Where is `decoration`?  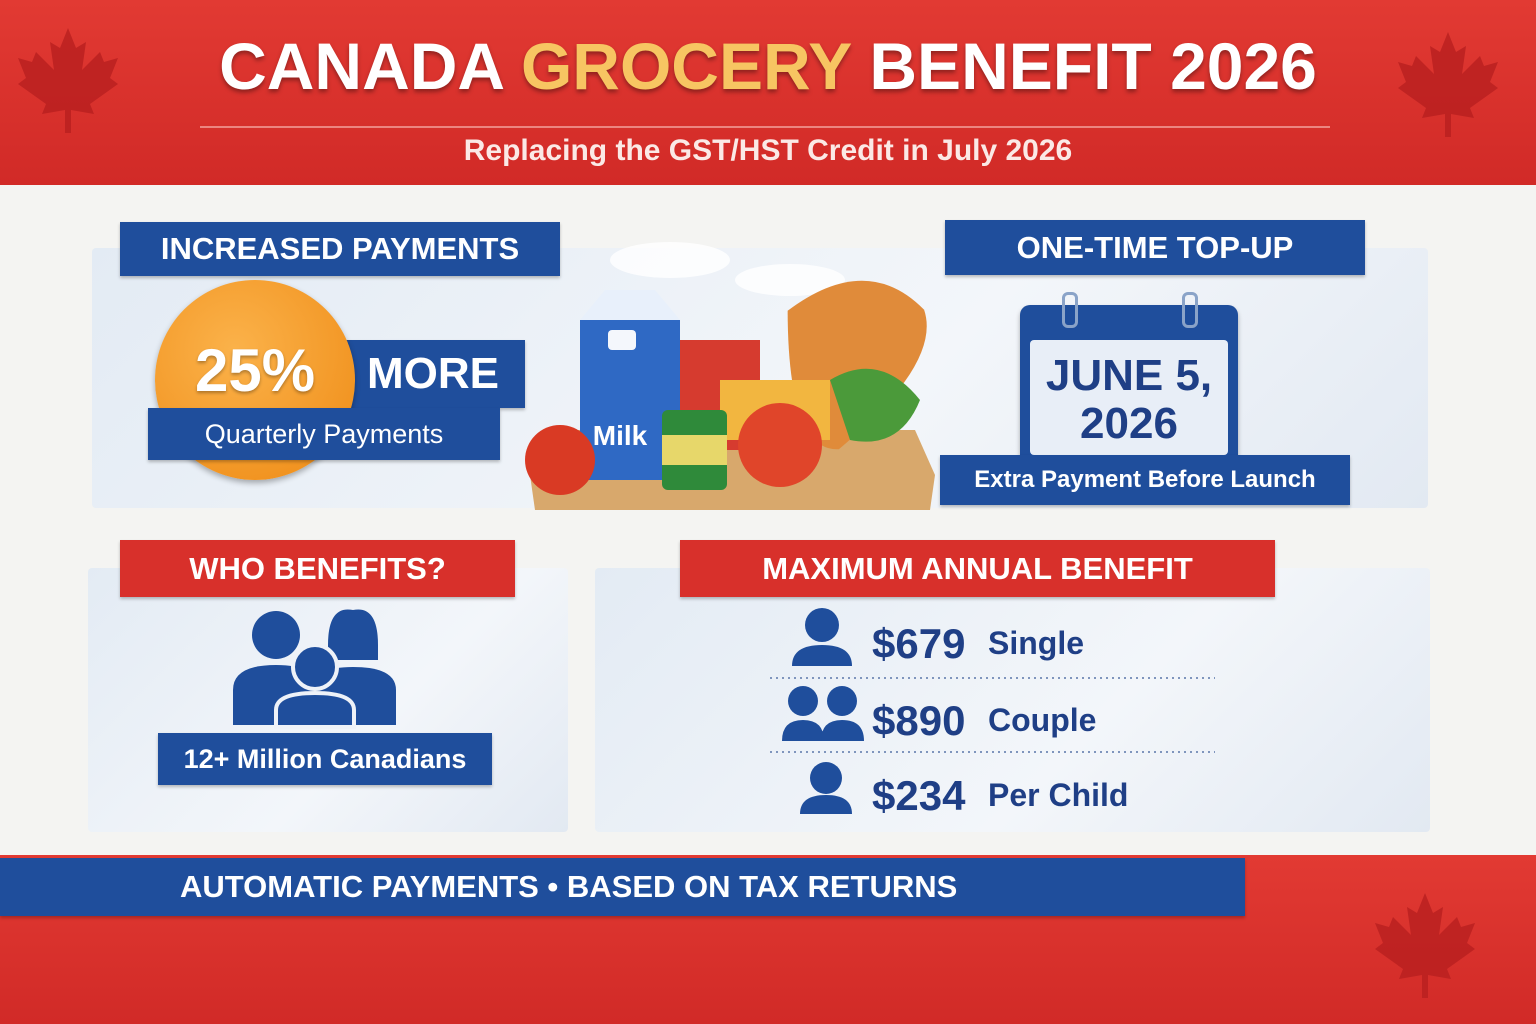
decoration is located at coordinates (1425, 945).